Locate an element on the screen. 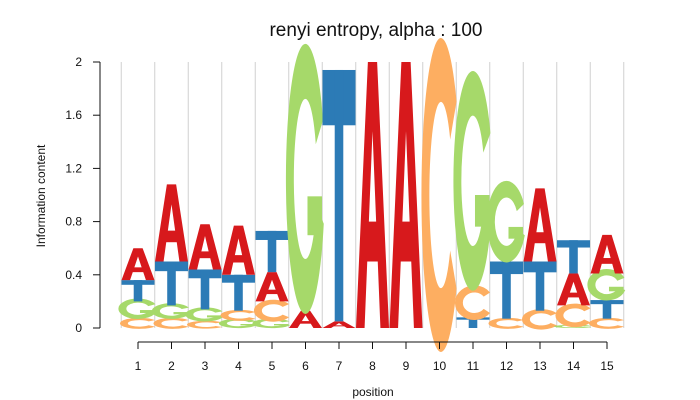  y-tick-label: 1.6 is located at coordinates (73, 115).